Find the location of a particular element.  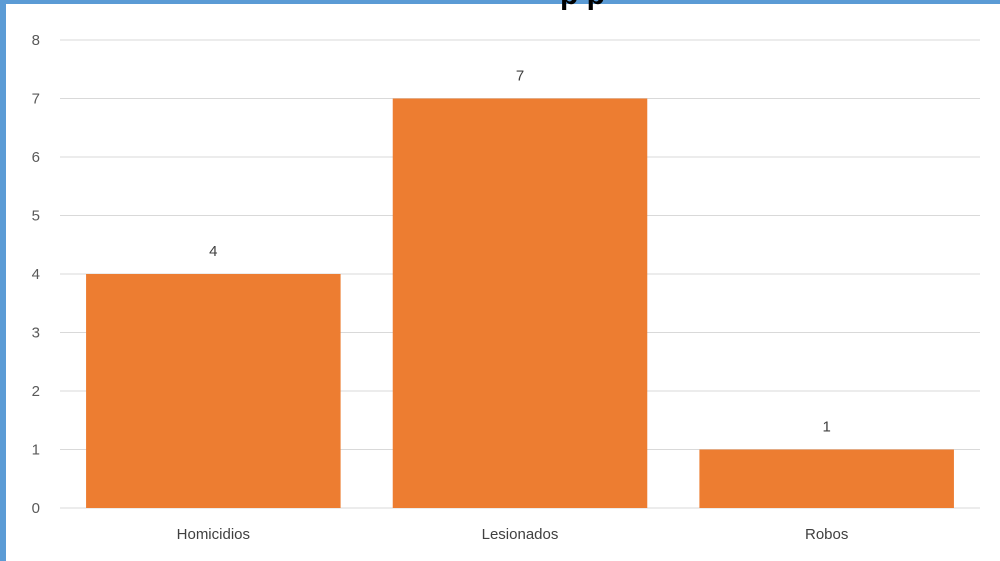

y-tick-label: 4 is located at coordinates (36, 274).